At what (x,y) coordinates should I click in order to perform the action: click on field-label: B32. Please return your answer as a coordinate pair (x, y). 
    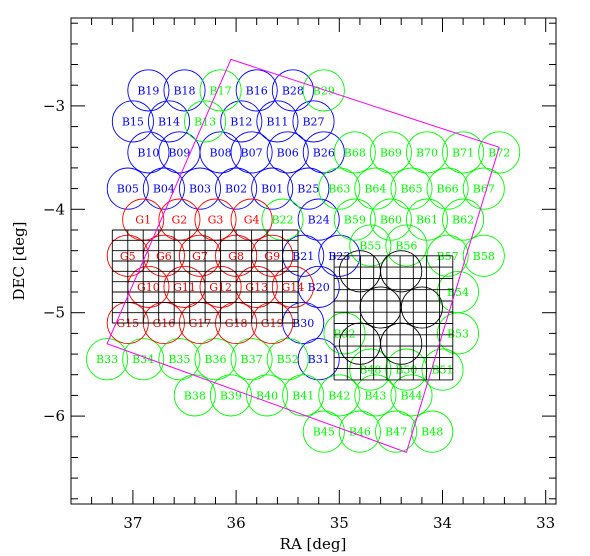
    Looking at the image, I should click on (344, 333).